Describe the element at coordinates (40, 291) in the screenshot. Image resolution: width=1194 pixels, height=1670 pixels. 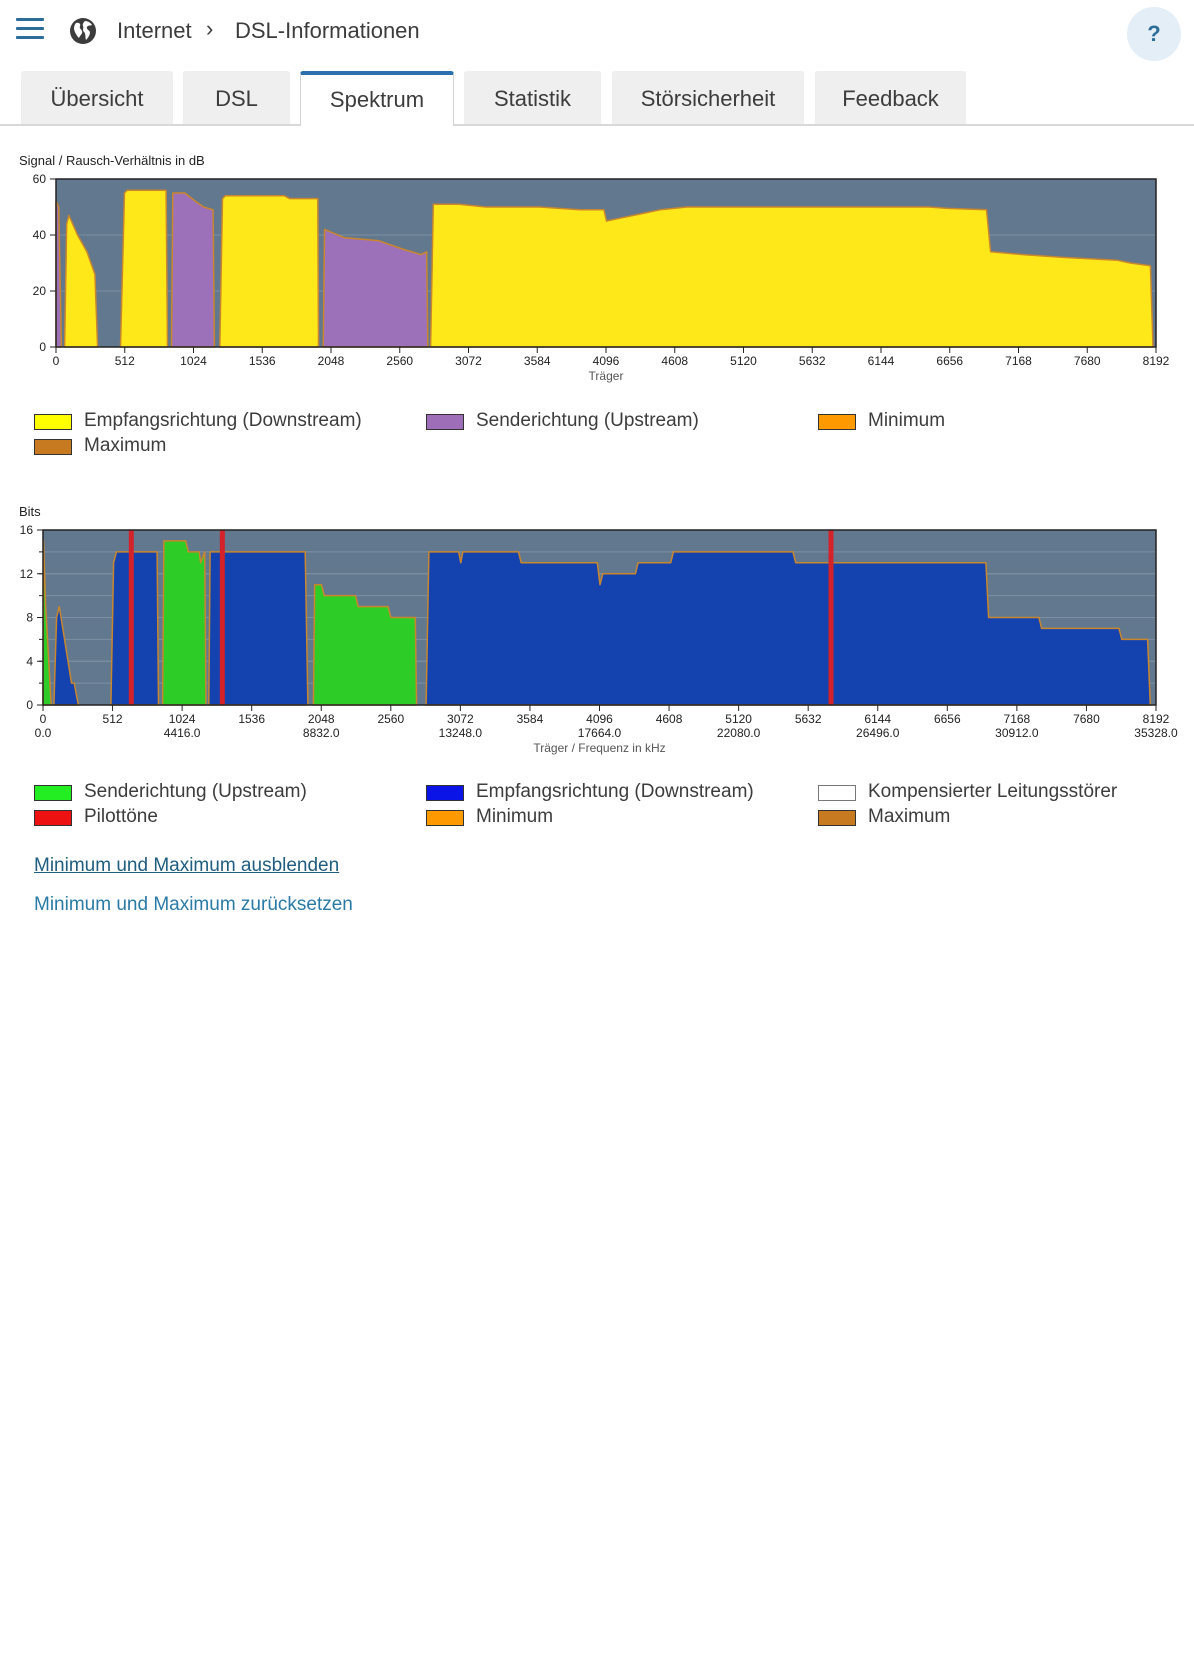
I see `y-tick-label: 20` at that location.